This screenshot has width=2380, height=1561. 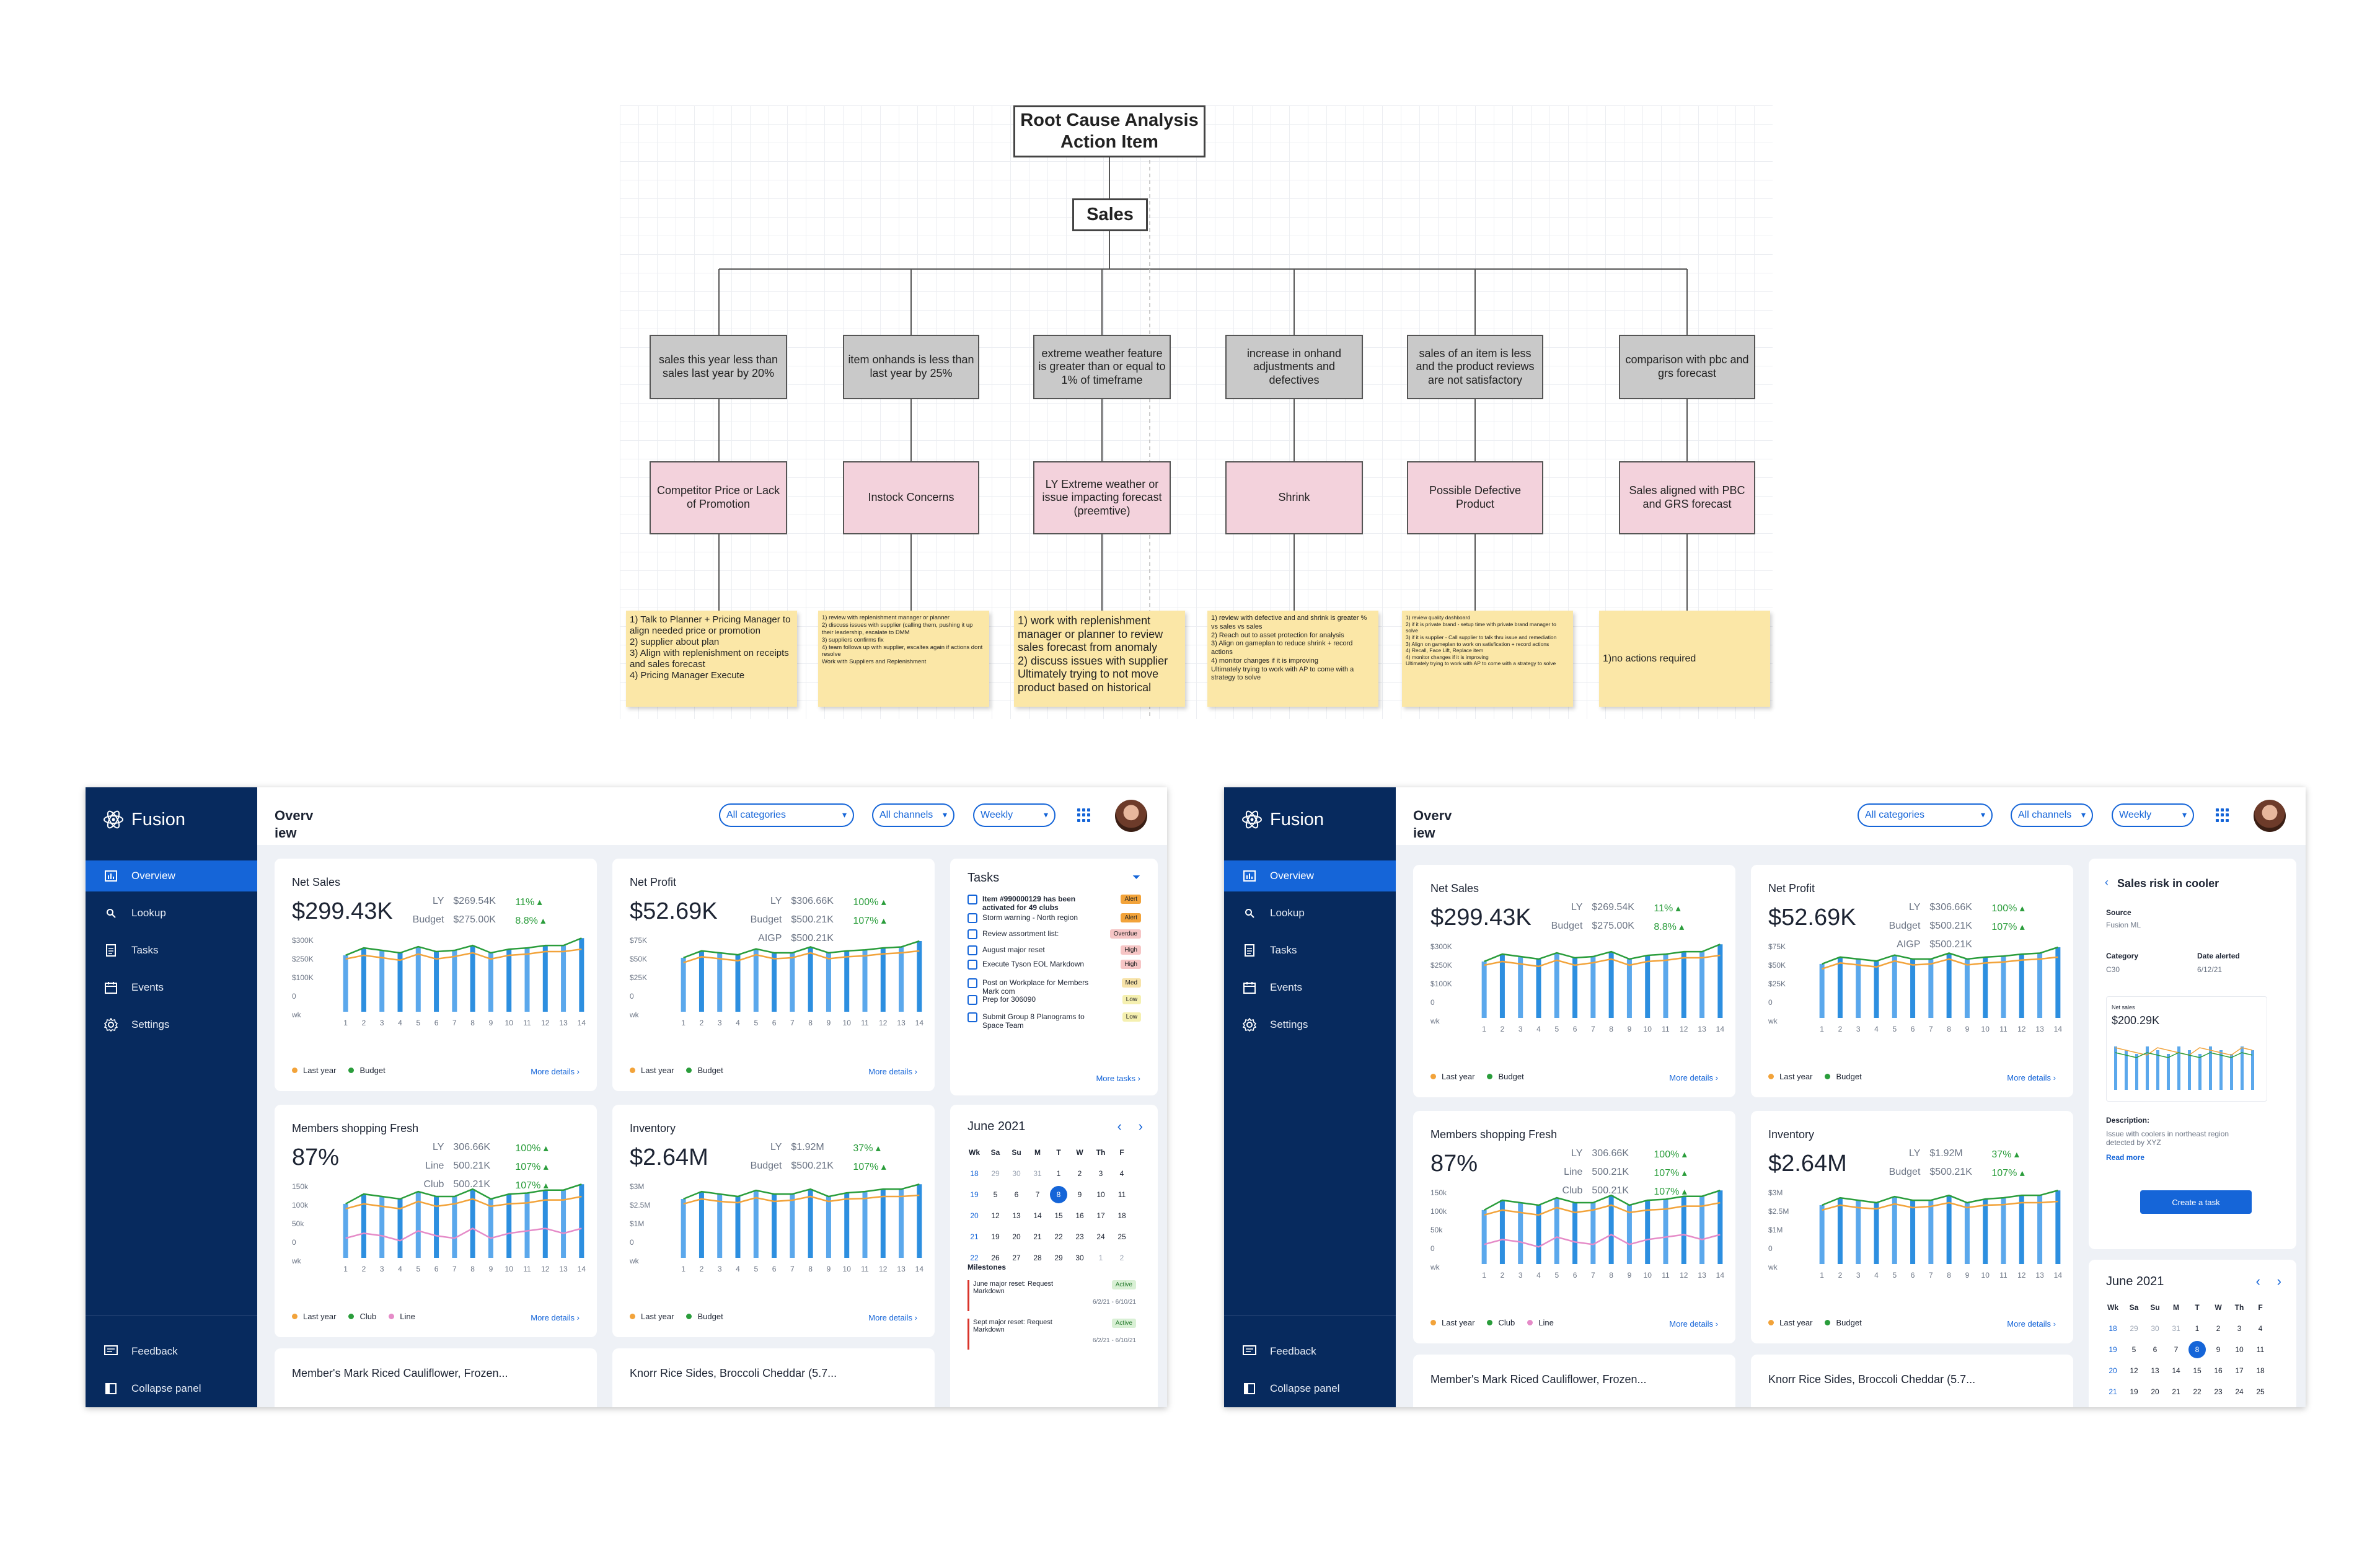 What do you see at coordinates (1121, 1215) in the screenshot?
I see `calendar-day: 18` at bounding box center [1121, 1215].